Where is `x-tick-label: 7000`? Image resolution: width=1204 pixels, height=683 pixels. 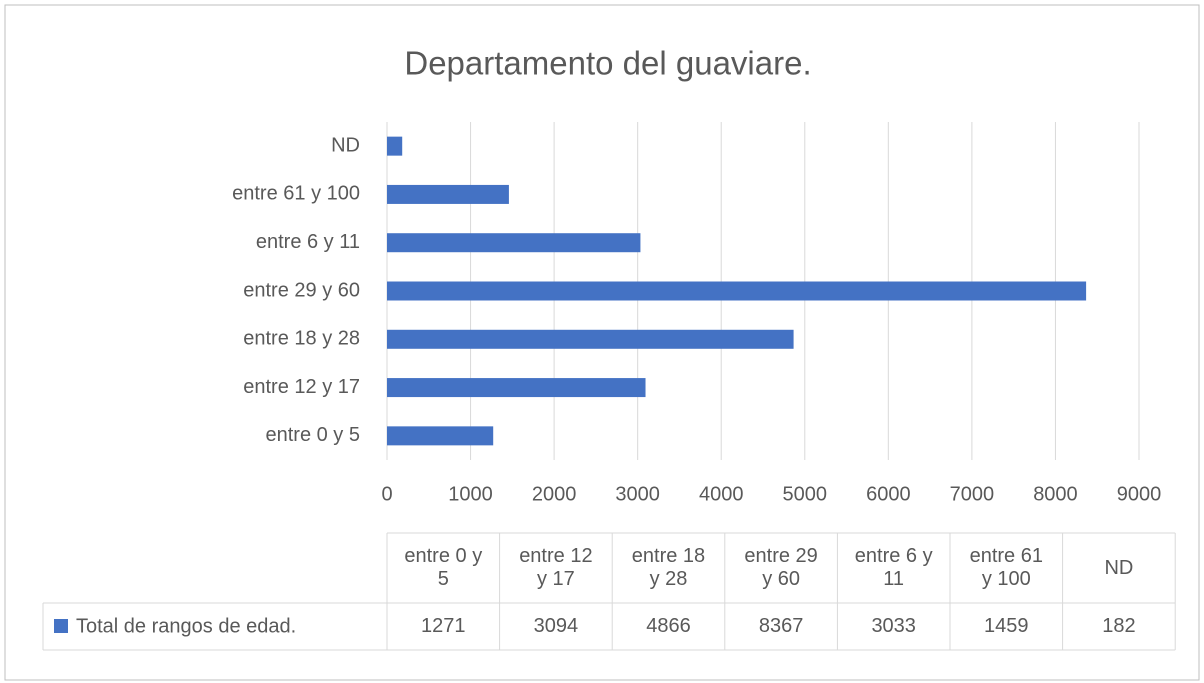 x-tick-label: 7000 is located at coordinates (972, 494).